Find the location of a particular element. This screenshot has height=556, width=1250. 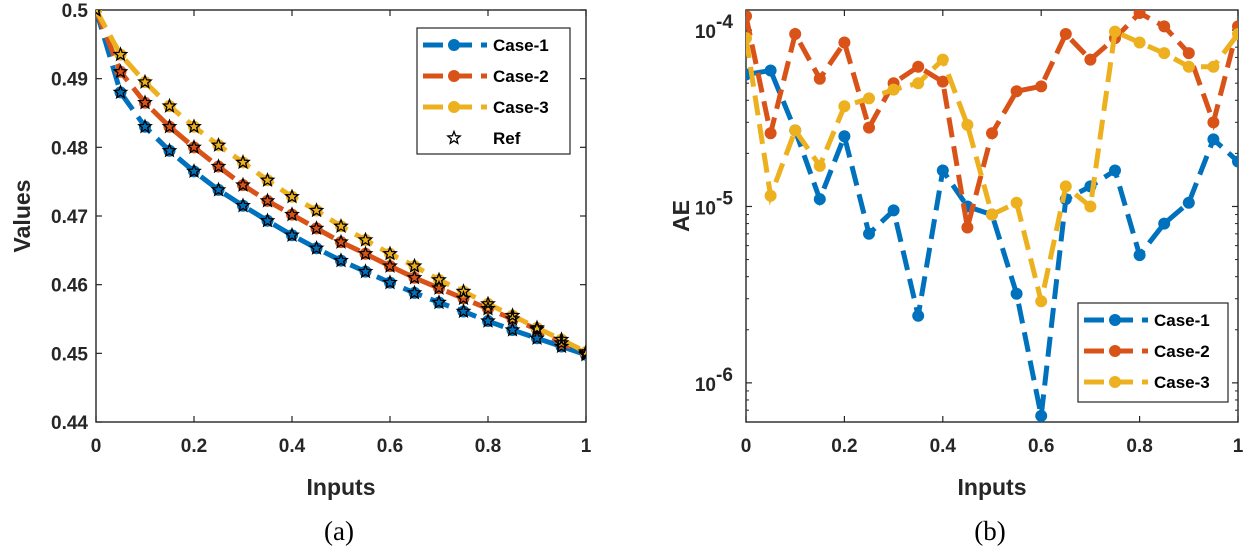

x-tick-label: 0.2 is located at coordinates (194, 446).